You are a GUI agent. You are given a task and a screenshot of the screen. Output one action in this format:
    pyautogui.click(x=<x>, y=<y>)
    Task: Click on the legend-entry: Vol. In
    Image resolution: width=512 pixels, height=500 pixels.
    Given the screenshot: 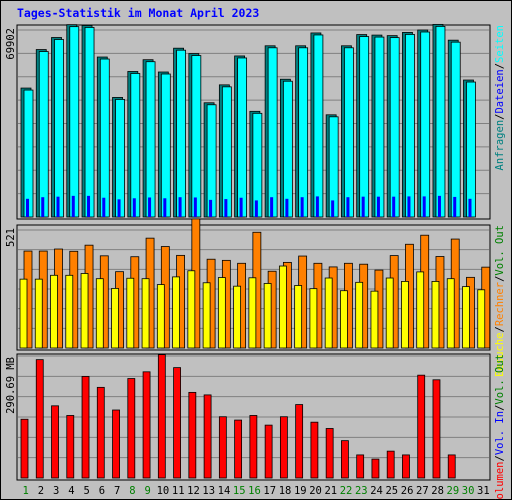 What is the action you would take?
    pyautogui.click(x=500, y=433)
    